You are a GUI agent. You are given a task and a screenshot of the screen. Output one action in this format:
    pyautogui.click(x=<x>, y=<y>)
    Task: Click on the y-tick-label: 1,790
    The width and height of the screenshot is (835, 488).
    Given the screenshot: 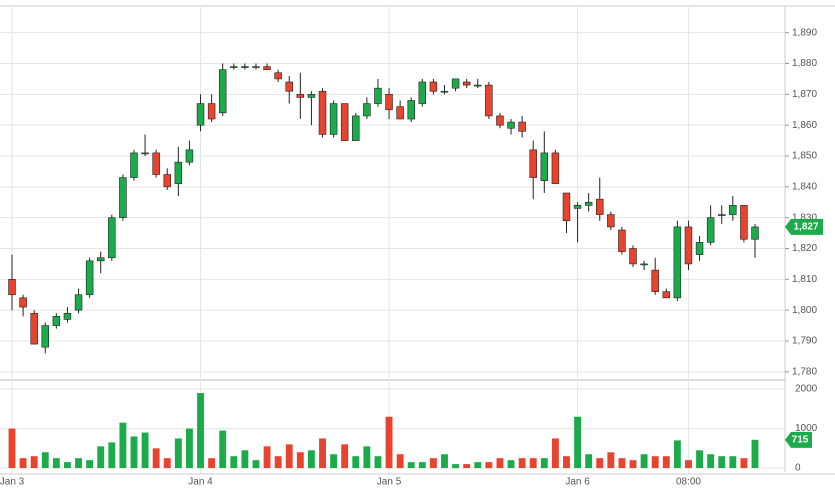 What is the action you would take?
    pyautogui.click(x=804, y=341)
    